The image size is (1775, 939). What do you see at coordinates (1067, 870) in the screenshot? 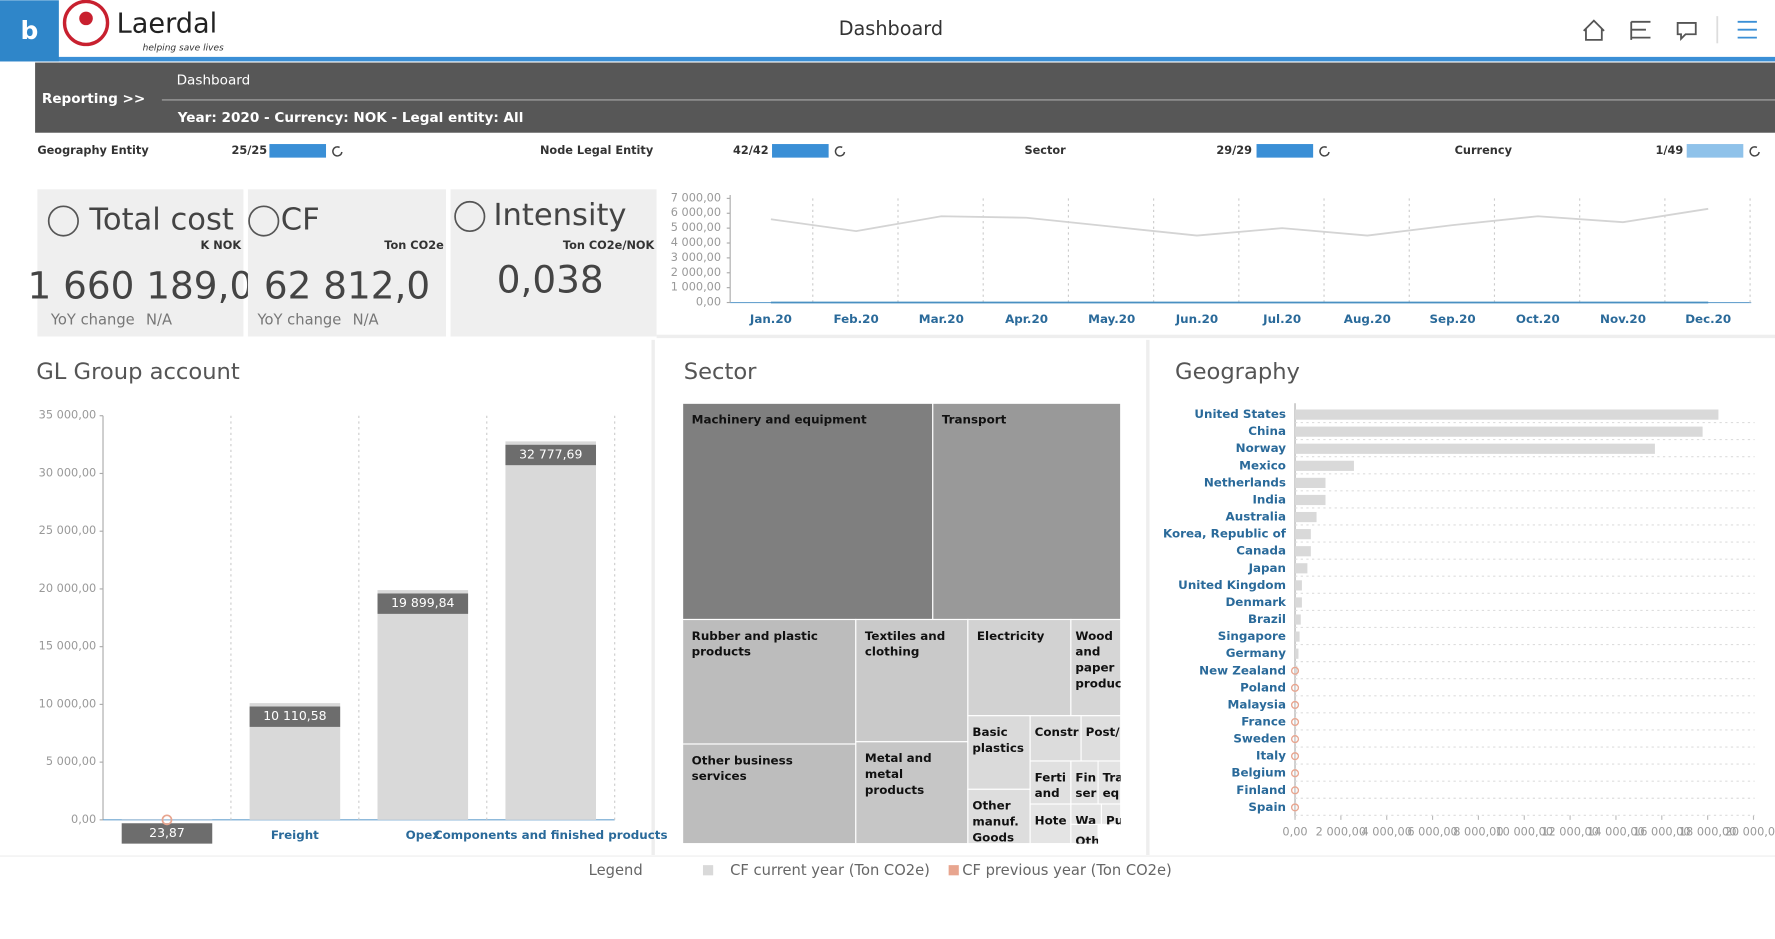
I see `legend-label: CF previous year (Ton CO2e)` at bounding box center [1067, 870].